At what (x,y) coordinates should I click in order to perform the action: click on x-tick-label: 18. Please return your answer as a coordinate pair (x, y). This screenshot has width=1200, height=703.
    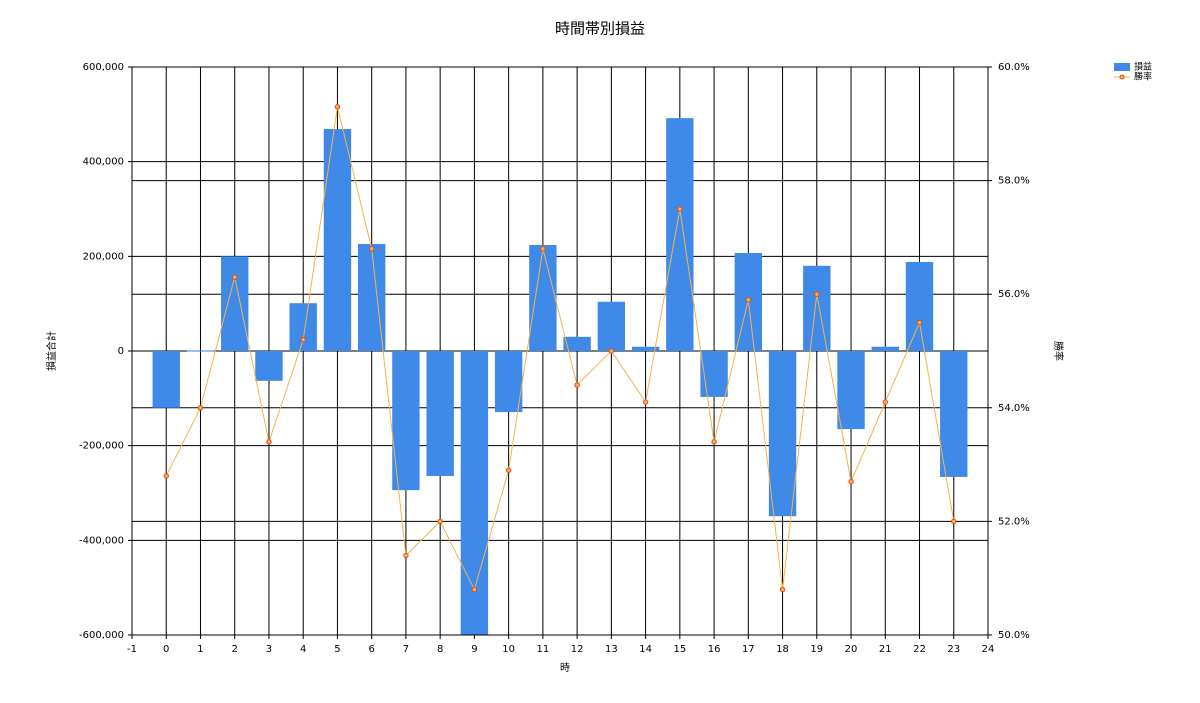
    Looking at the image, I should click on (782, 649).